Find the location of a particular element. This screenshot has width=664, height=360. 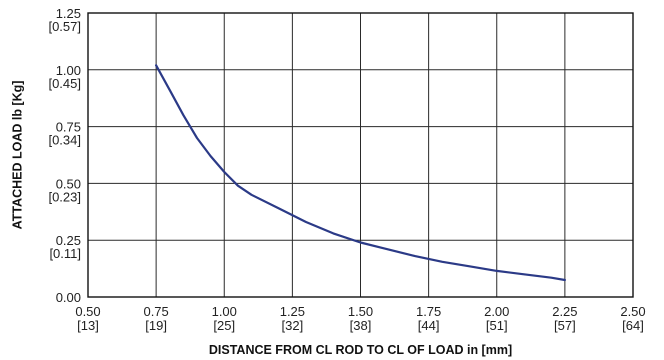

y-tick-label: 0.50 is located at coordinates (68, 183).